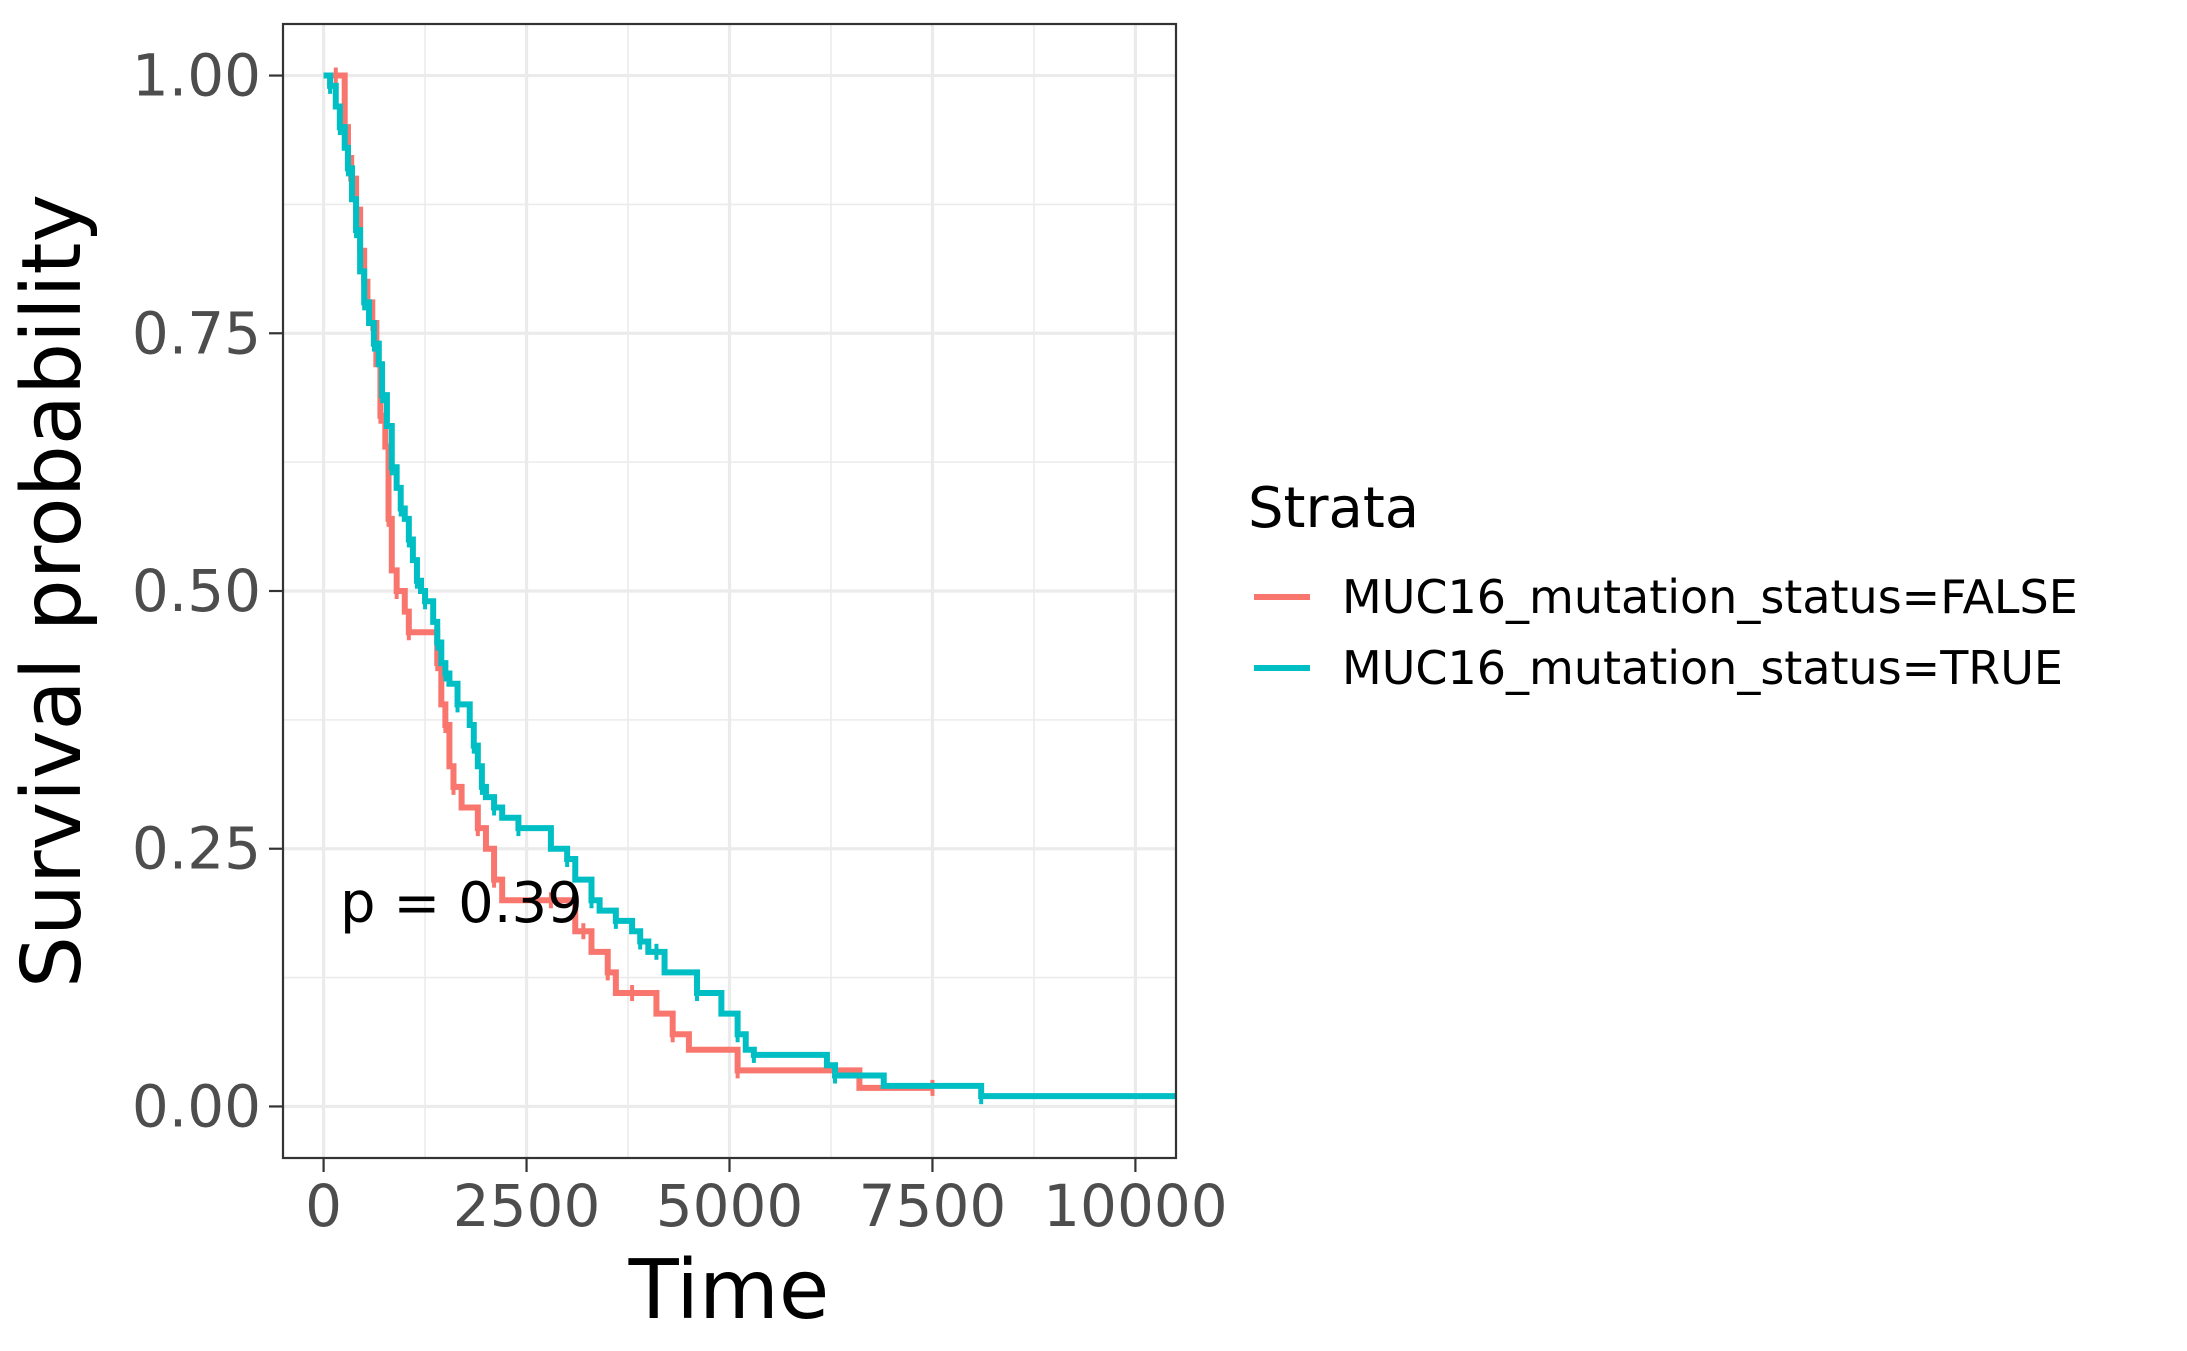 Image resolution: width=2187 pixels, height=1351 pixels. What do you see at coordinates (196, 591) in the screenshot?
I see `y-tick-label: 0.50` at bounding box center [196, 591].